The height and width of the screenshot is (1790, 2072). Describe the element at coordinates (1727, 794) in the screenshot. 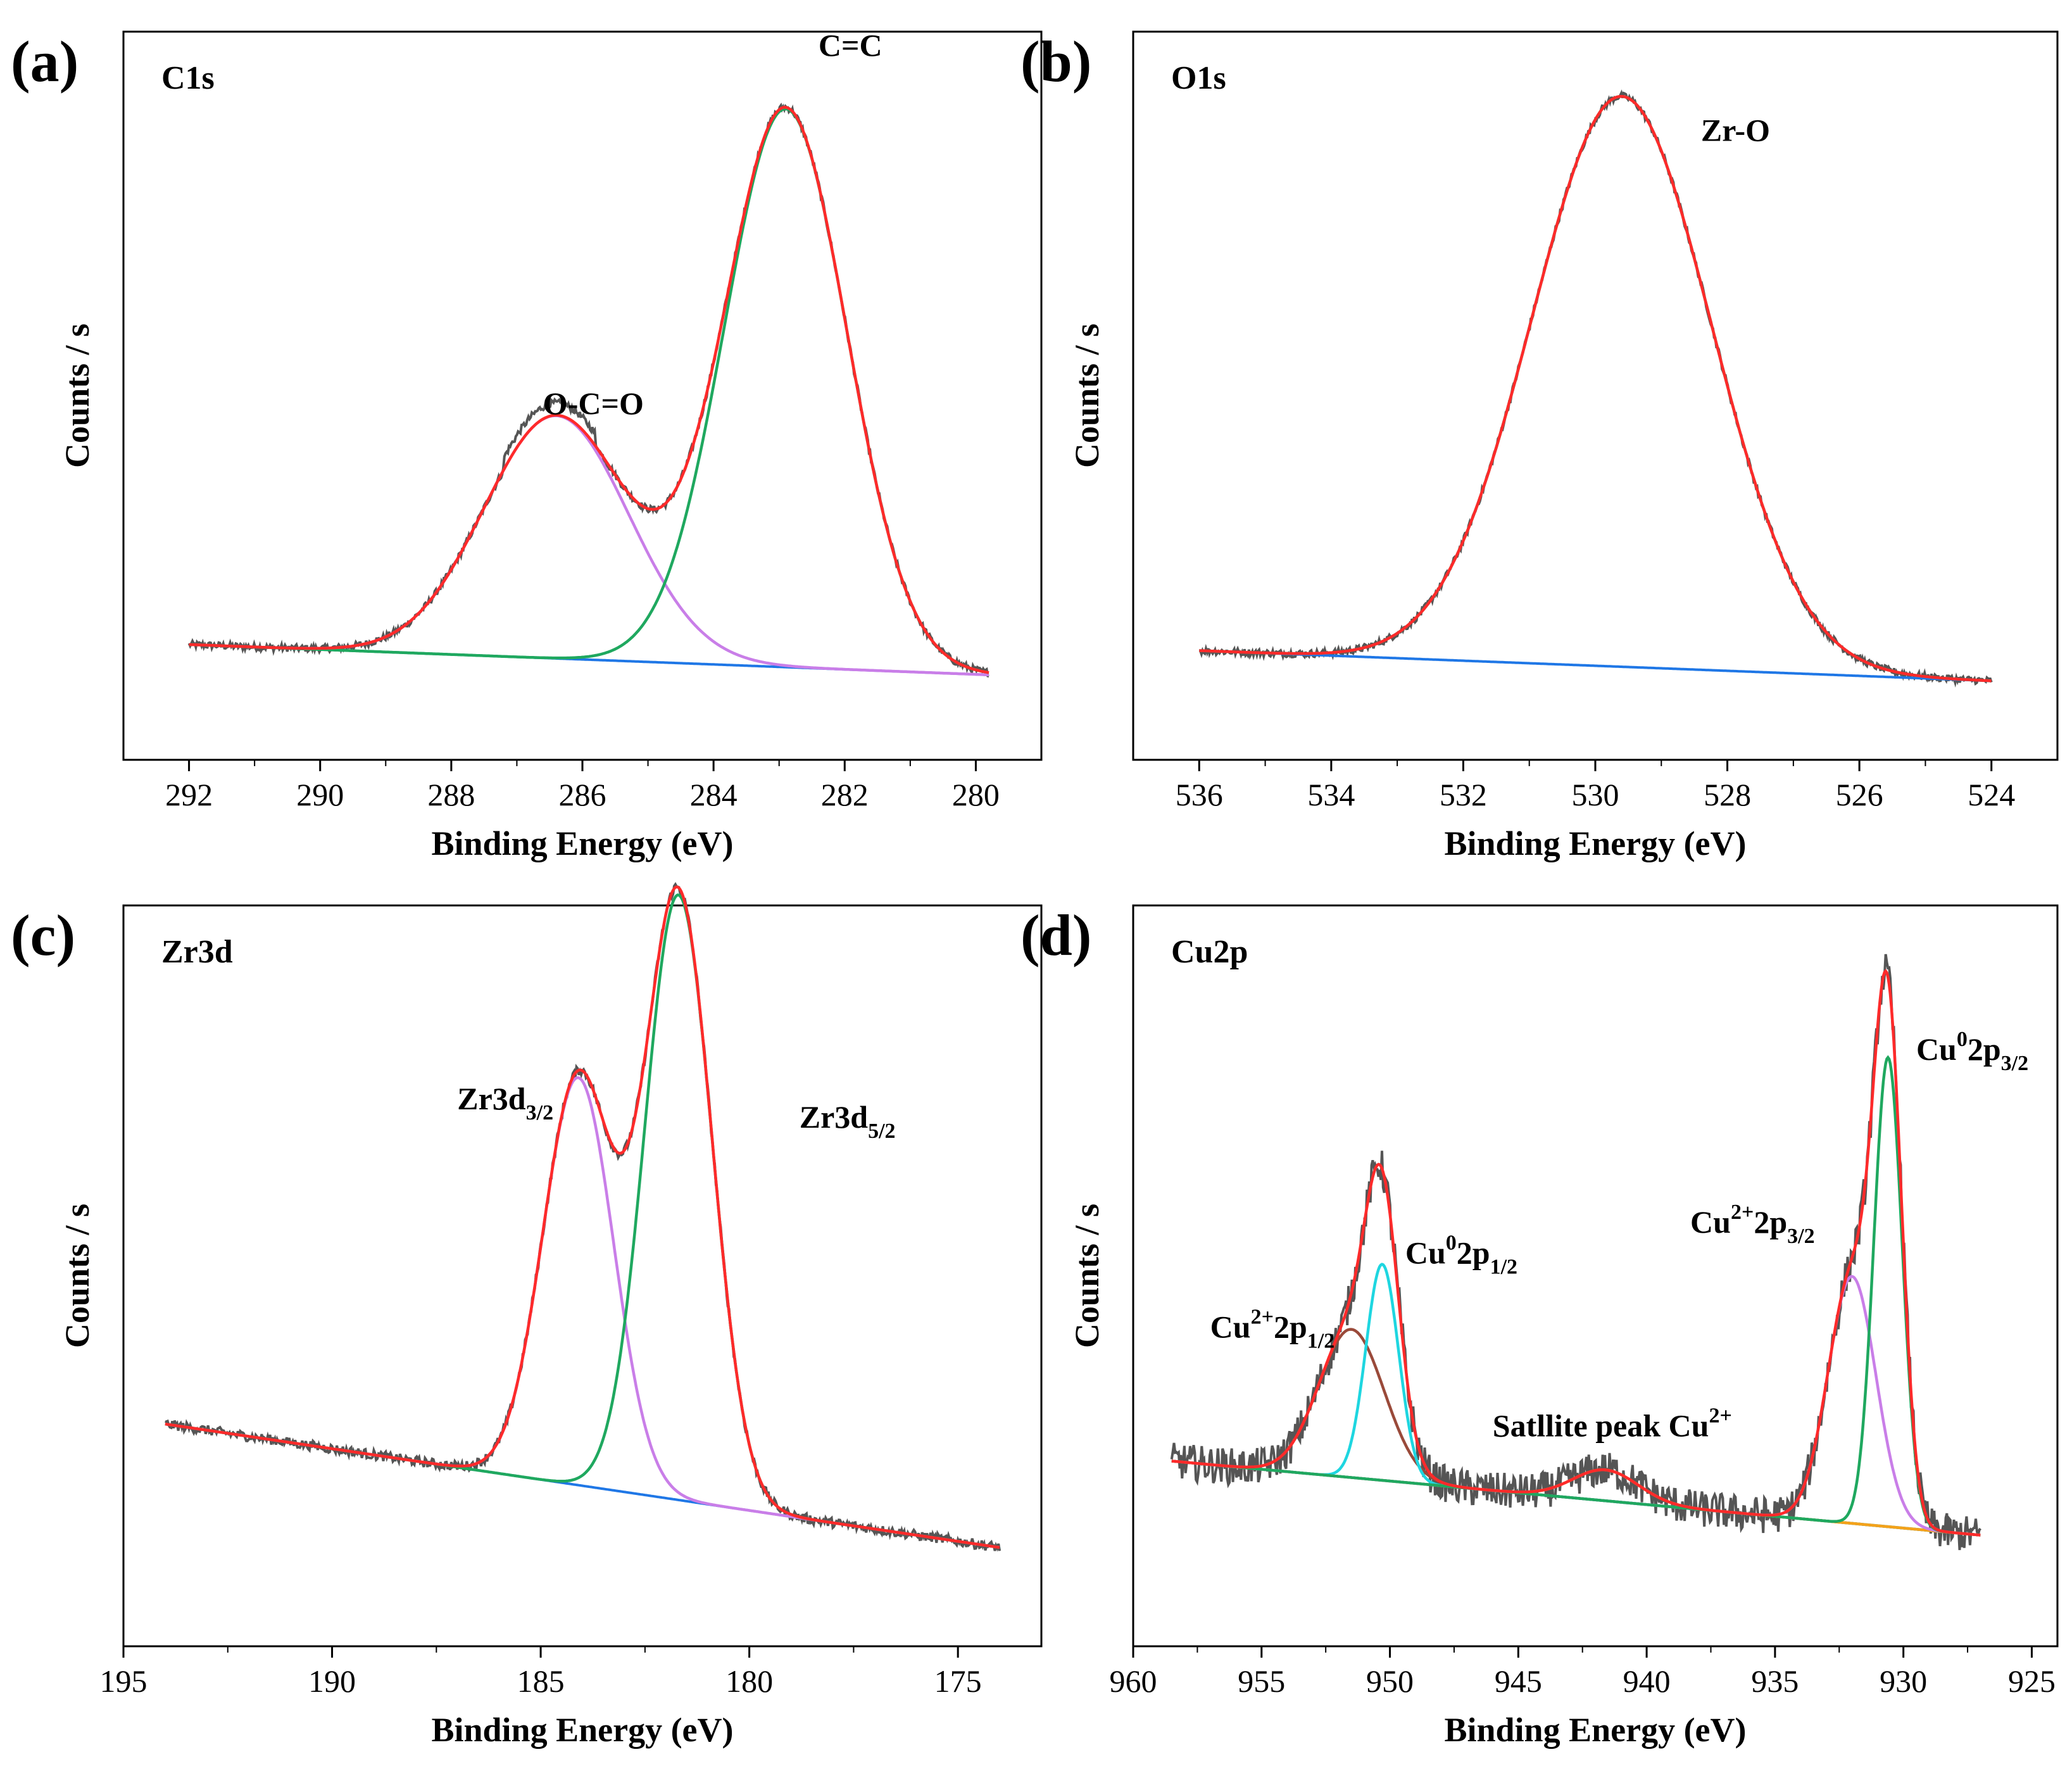

I see `x-tick-label: 528` at that location.